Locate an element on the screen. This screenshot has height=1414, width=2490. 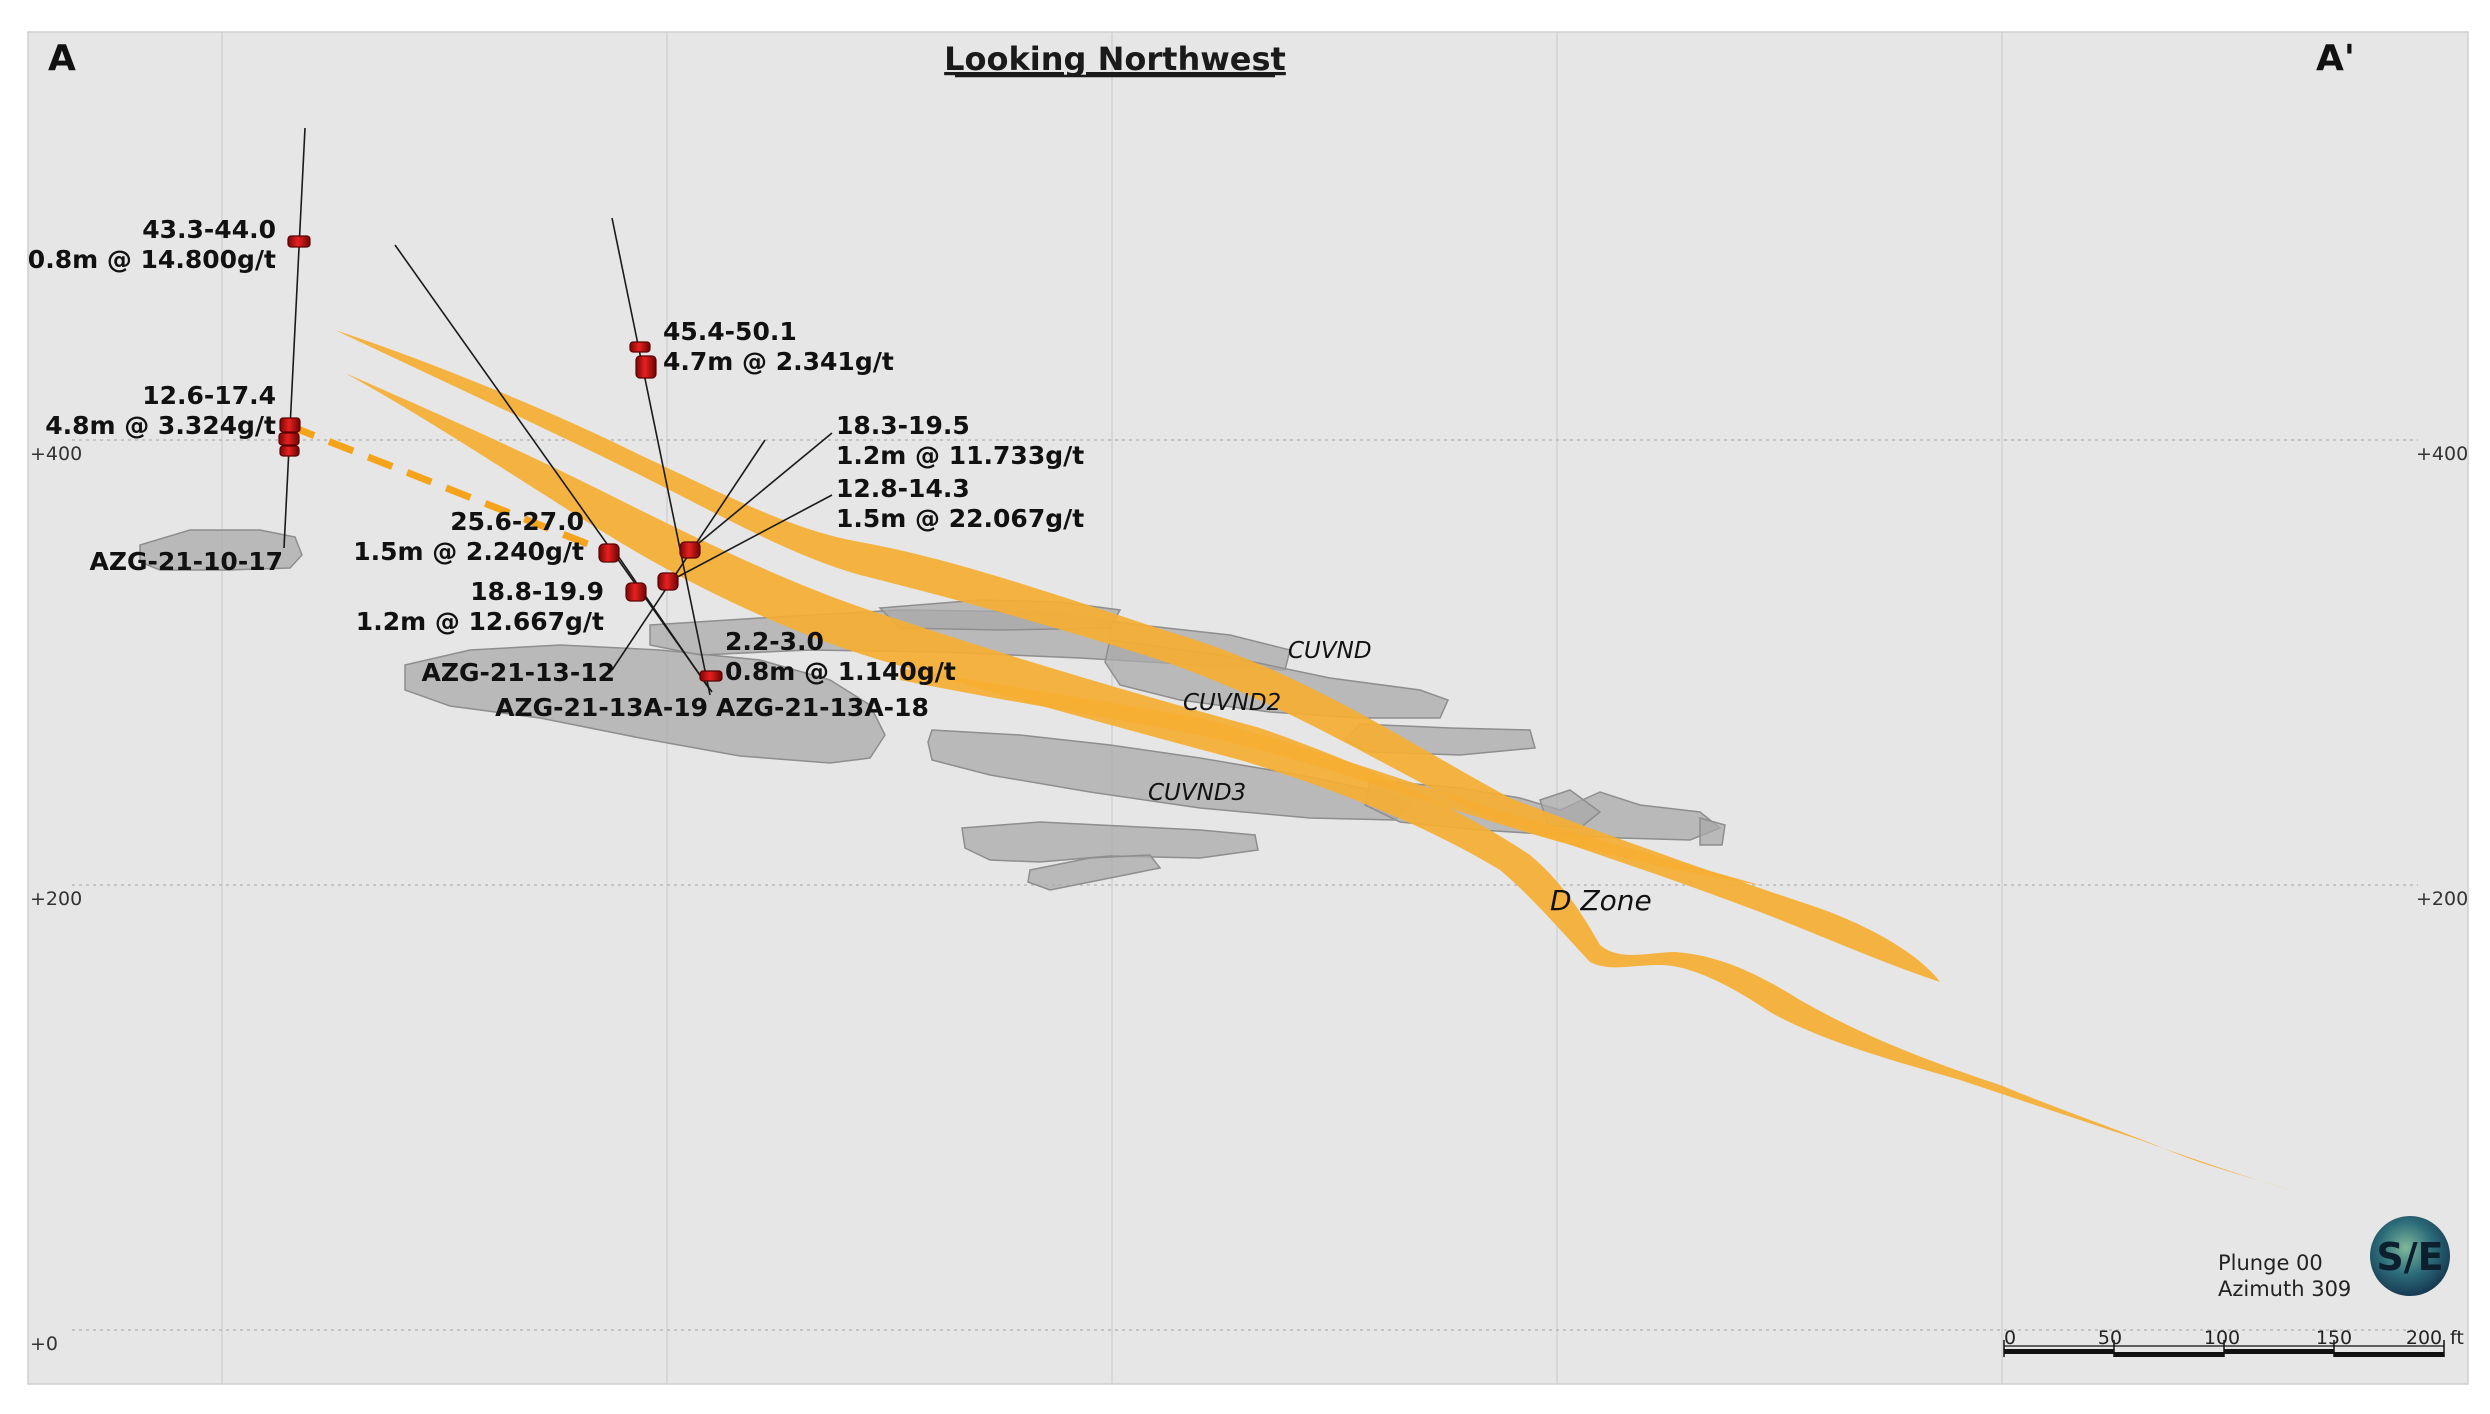
intercept-2-interval: 12.6-17.4 is located at coordinates (209, 395).